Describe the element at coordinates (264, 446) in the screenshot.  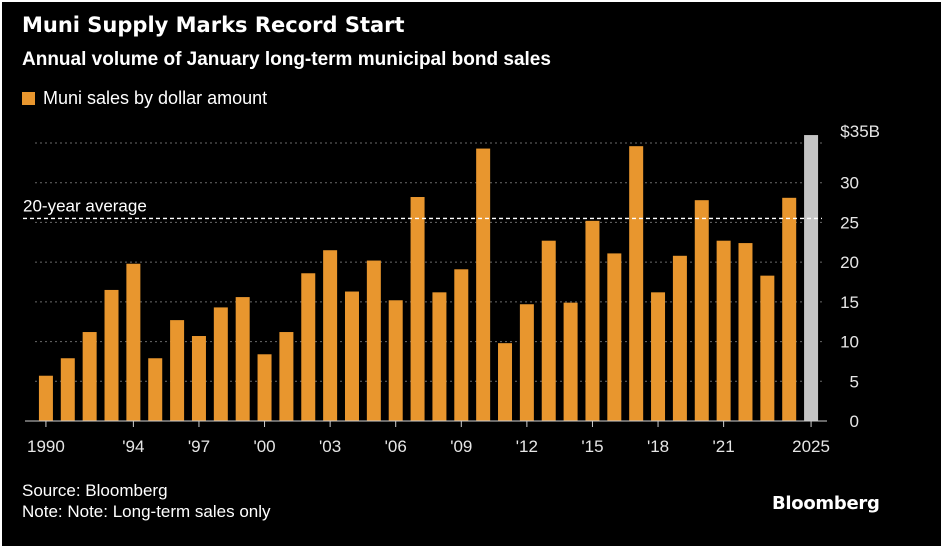
I see `x-tick-label-2000: '00` at that location.